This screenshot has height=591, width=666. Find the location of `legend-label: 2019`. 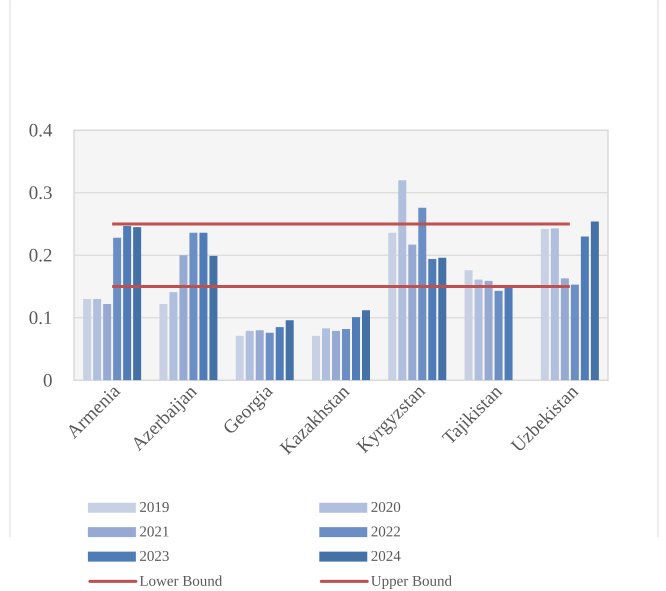

legend-label: 2019 is located at coordinates (154, 507).